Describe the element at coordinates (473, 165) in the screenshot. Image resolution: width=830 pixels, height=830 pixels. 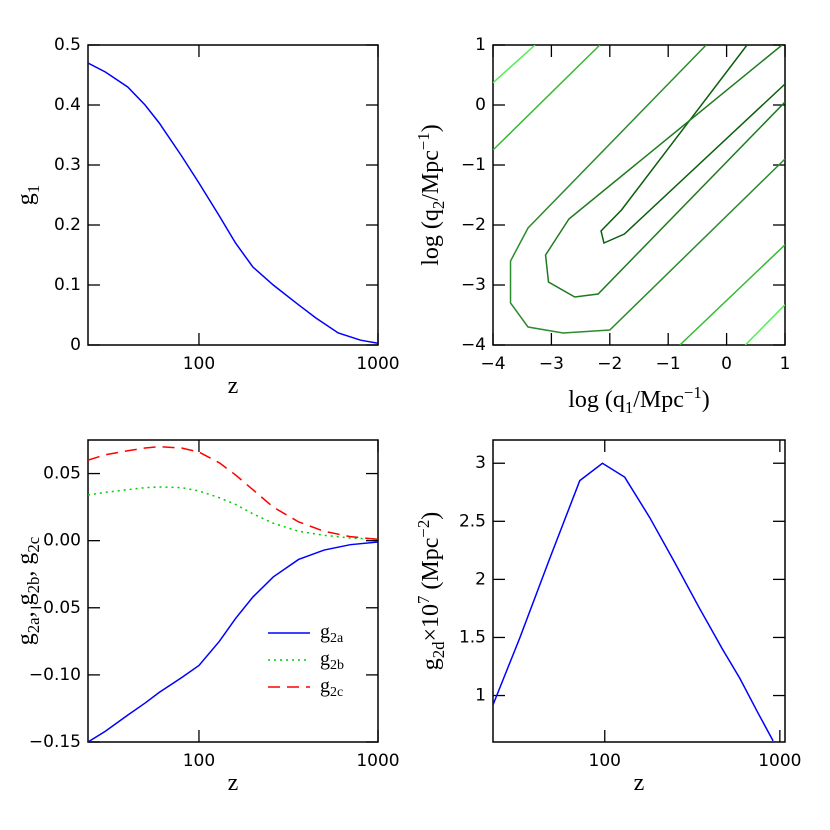
I see `y-tick-label: −1` at that location.